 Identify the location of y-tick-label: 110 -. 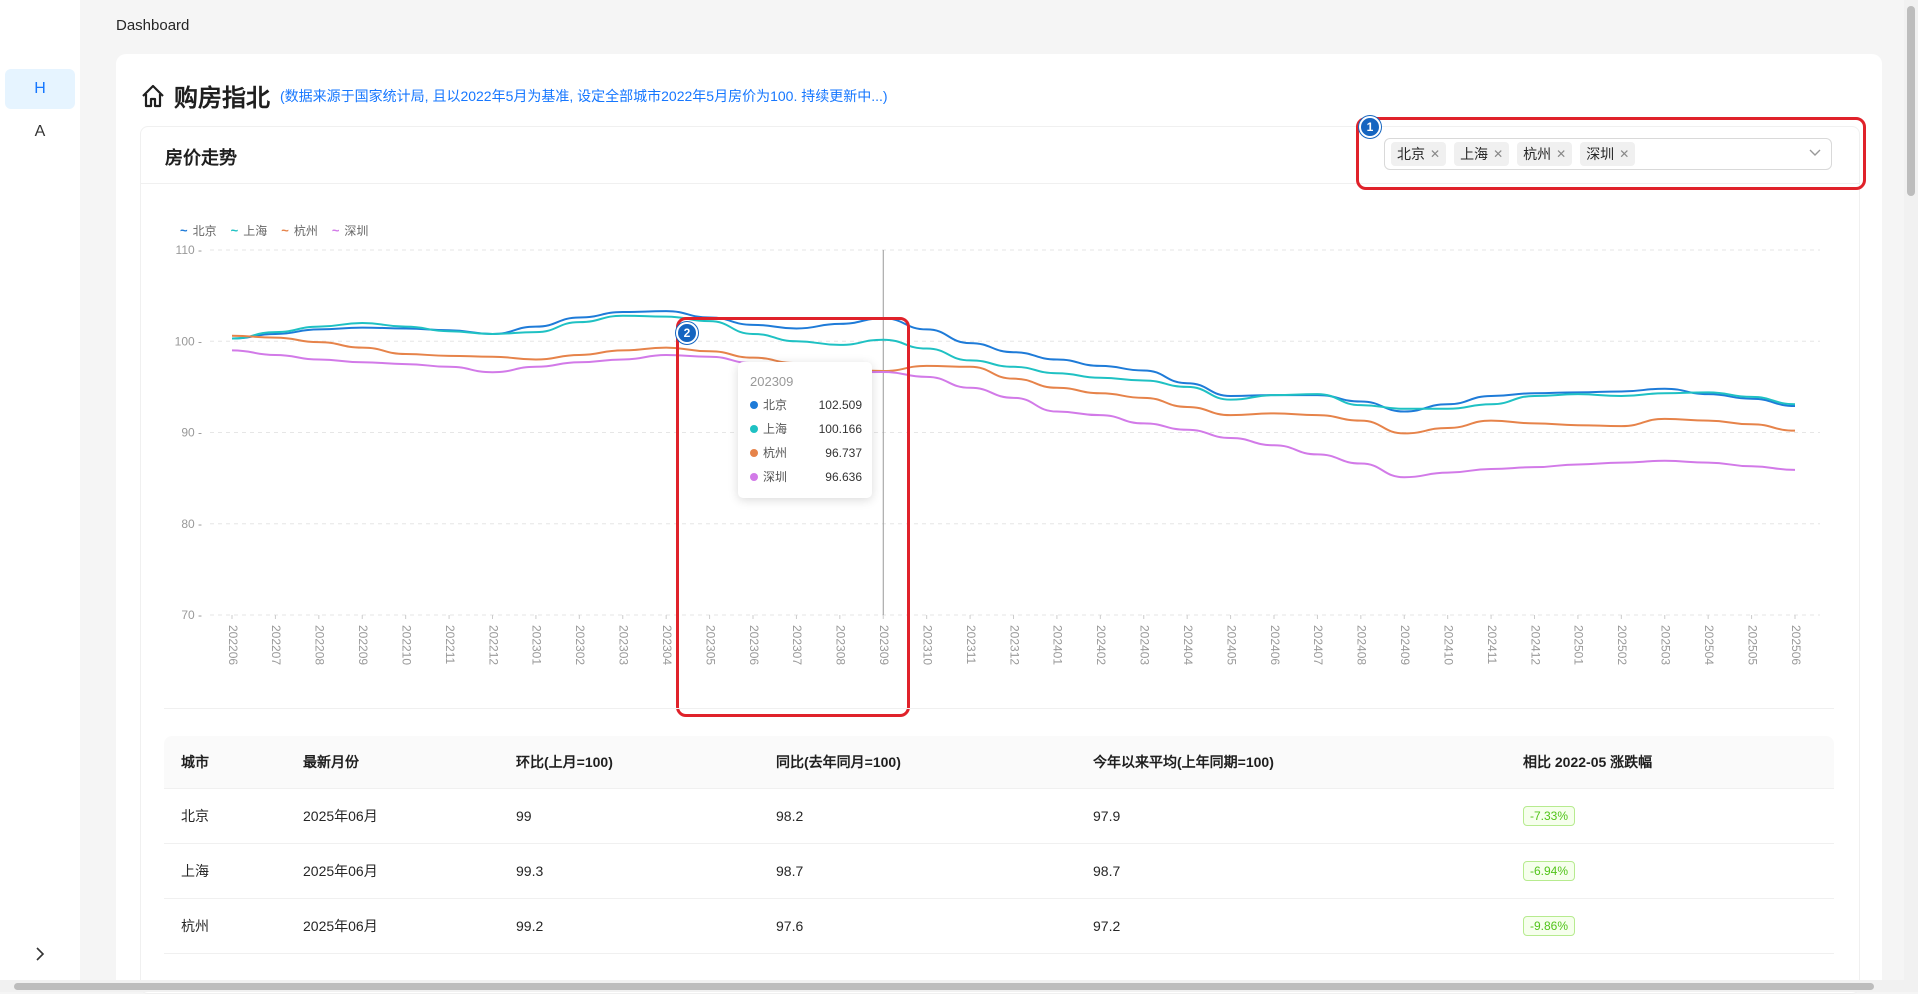
(189, 250).